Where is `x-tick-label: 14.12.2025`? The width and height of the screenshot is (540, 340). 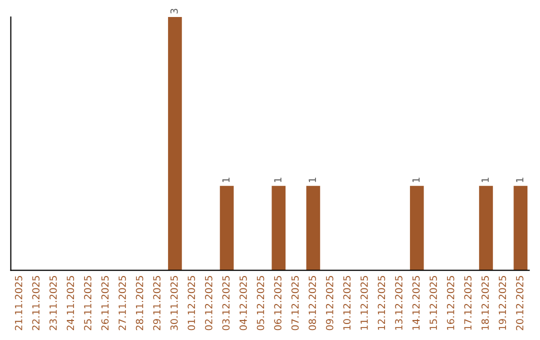 x-tick-label: 14.12.2025 is located at coordinates (416, 303).